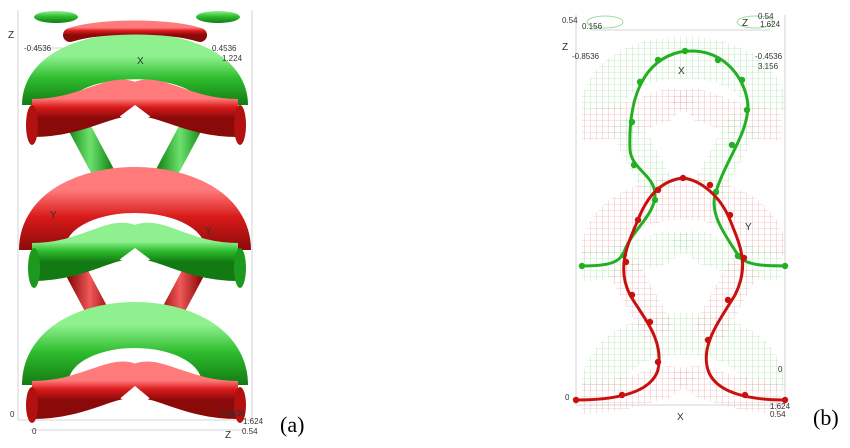 This screenshot has width=850, height=448. Describe the element at coordinates (224, 48) in the screenshot. I see `tick-label: 0.4536` at that location.